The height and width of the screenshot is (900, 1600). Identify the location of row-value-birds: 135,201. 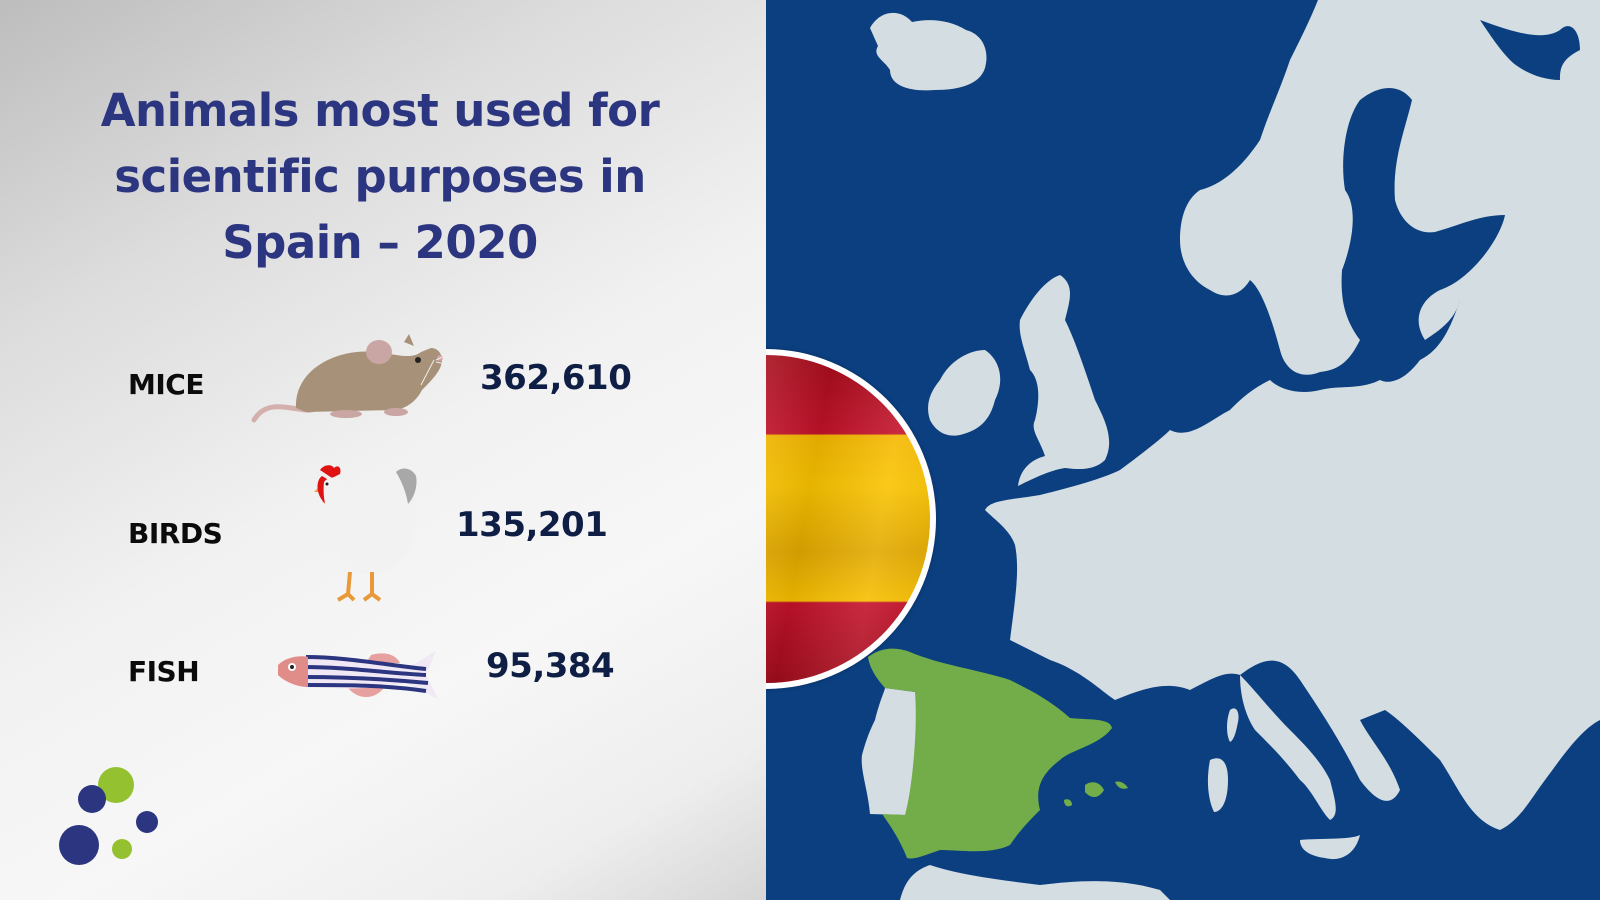
(532, 525).